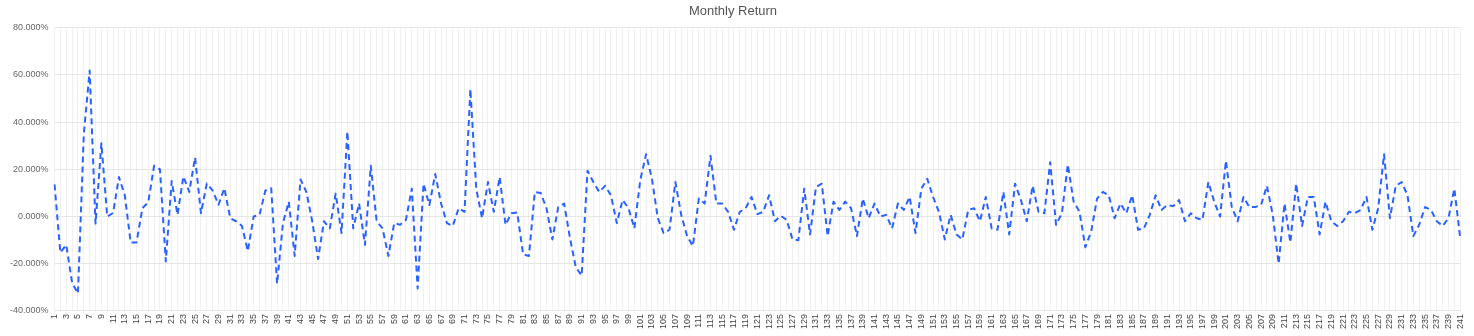 This screenshot has height=336, width=1474. Describe the element at coordinates (382, 318) in the screenshot. I see `x-tick-label: 57` at that location.